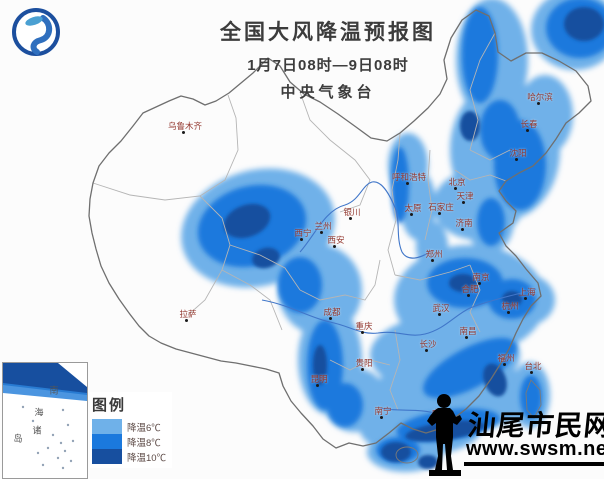  I want to click on city-label: 沈阳, so click(518, 152).